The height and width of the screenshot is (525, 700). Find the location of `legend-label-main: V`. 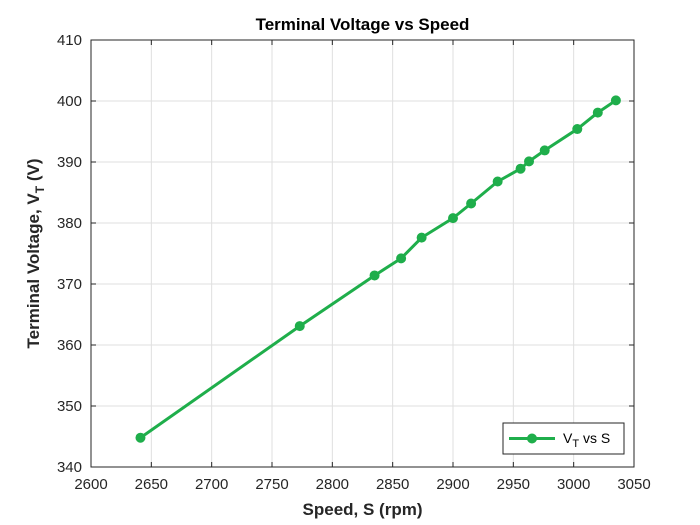

legend-label-main: V is located at coordinates (568, 438).